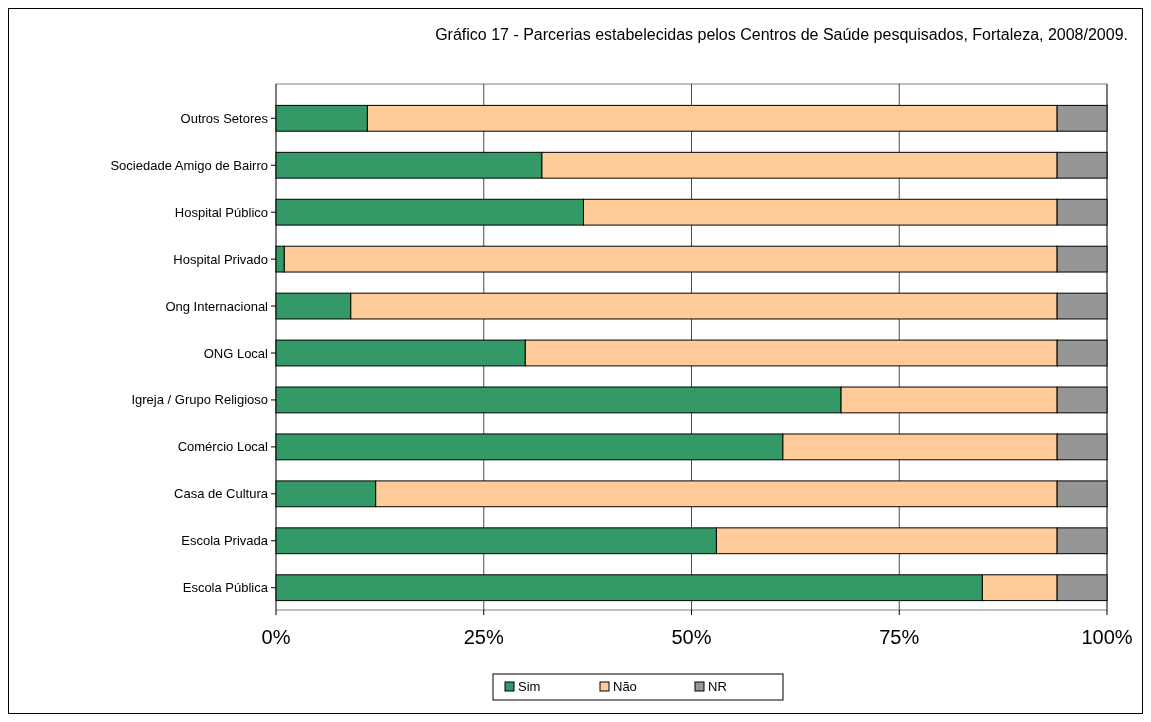 This screenshot has width=1151, height=722. I want to click on y-tick-label: ONG Local, so click(236, 353).